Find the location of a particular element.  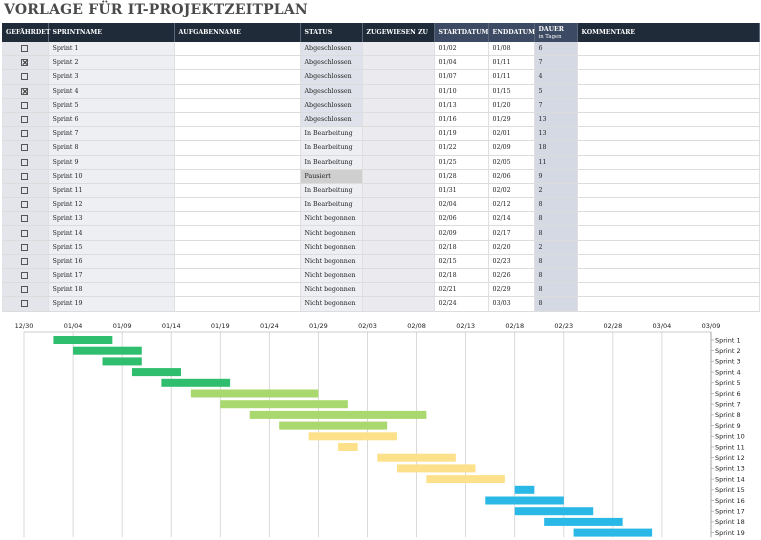

sprint-name-cell: Sprint 4 is located at coordinates (111, 91).